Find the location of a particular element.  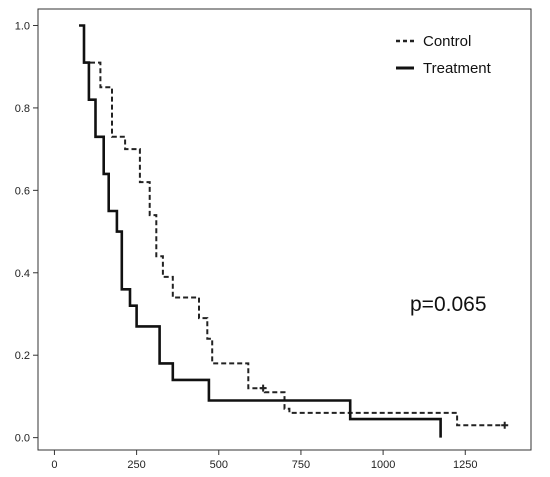

x-tick-label: 500 is located at coordinates (219, 465).